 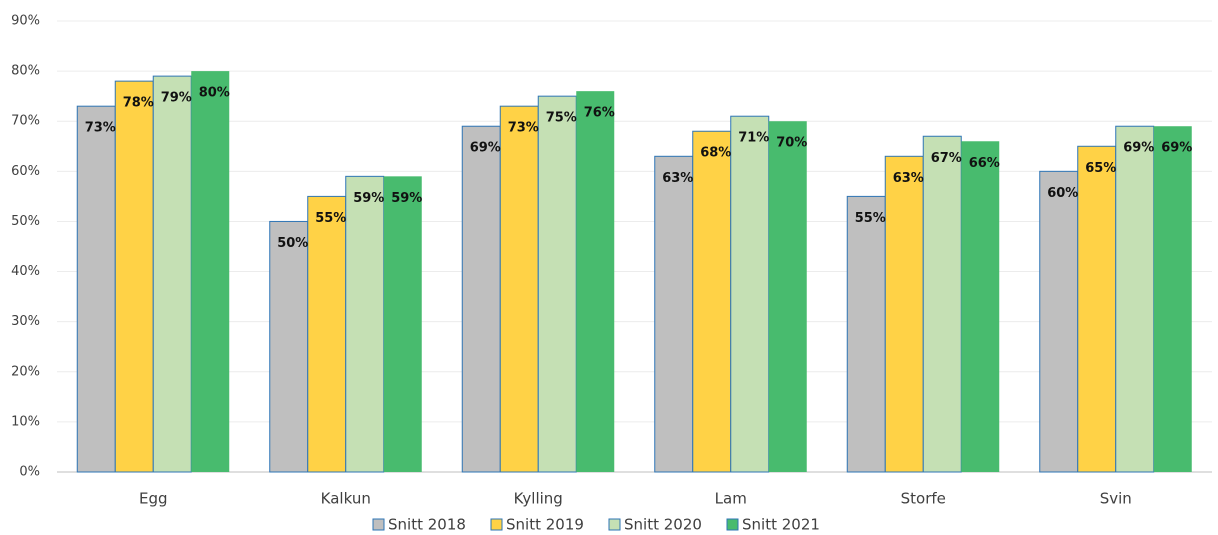 I want to click on legend-label: Snitt 2018, so click(x=427, y=525).